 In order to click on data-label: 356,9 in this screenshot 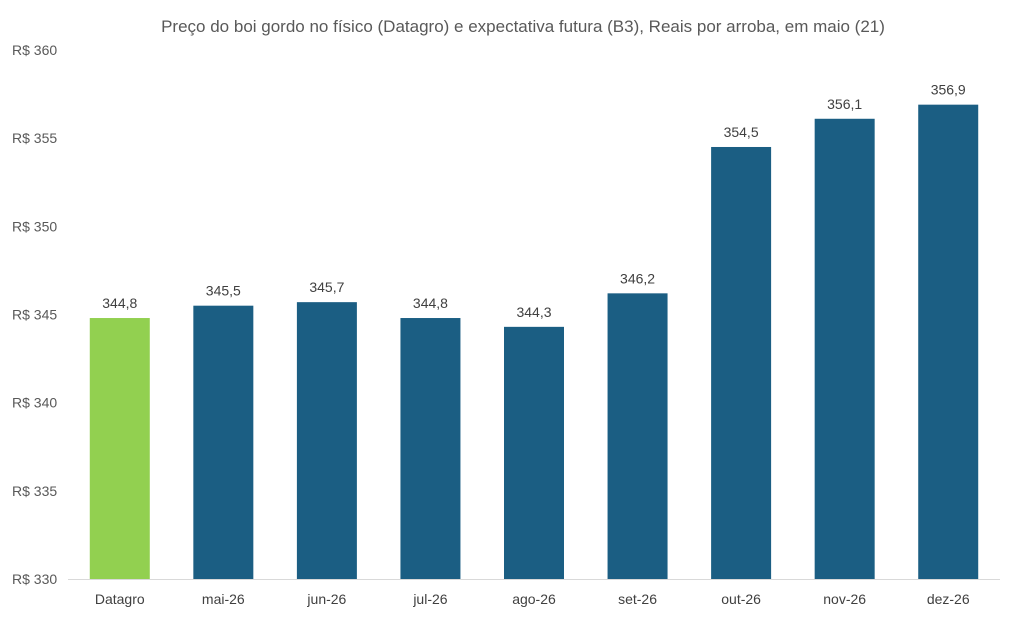, I will do `click(948, 90)`.